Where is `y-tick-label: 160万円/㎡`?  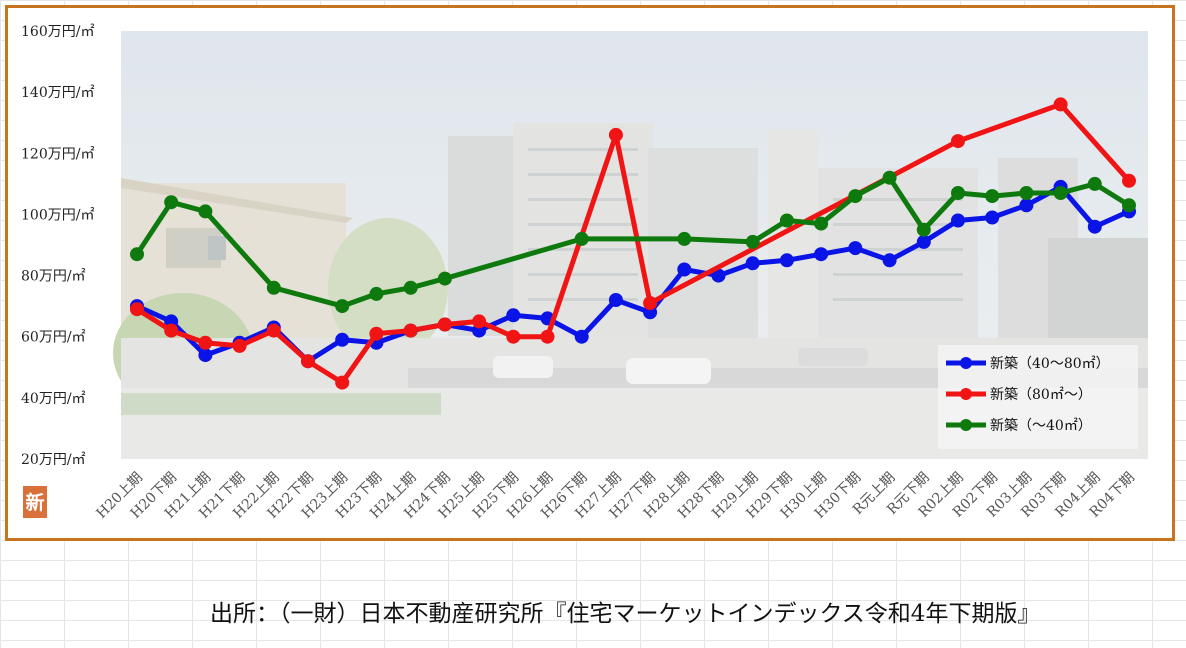 y-tick-label: 160万円/㎡ is located at coordinates (57, 32).